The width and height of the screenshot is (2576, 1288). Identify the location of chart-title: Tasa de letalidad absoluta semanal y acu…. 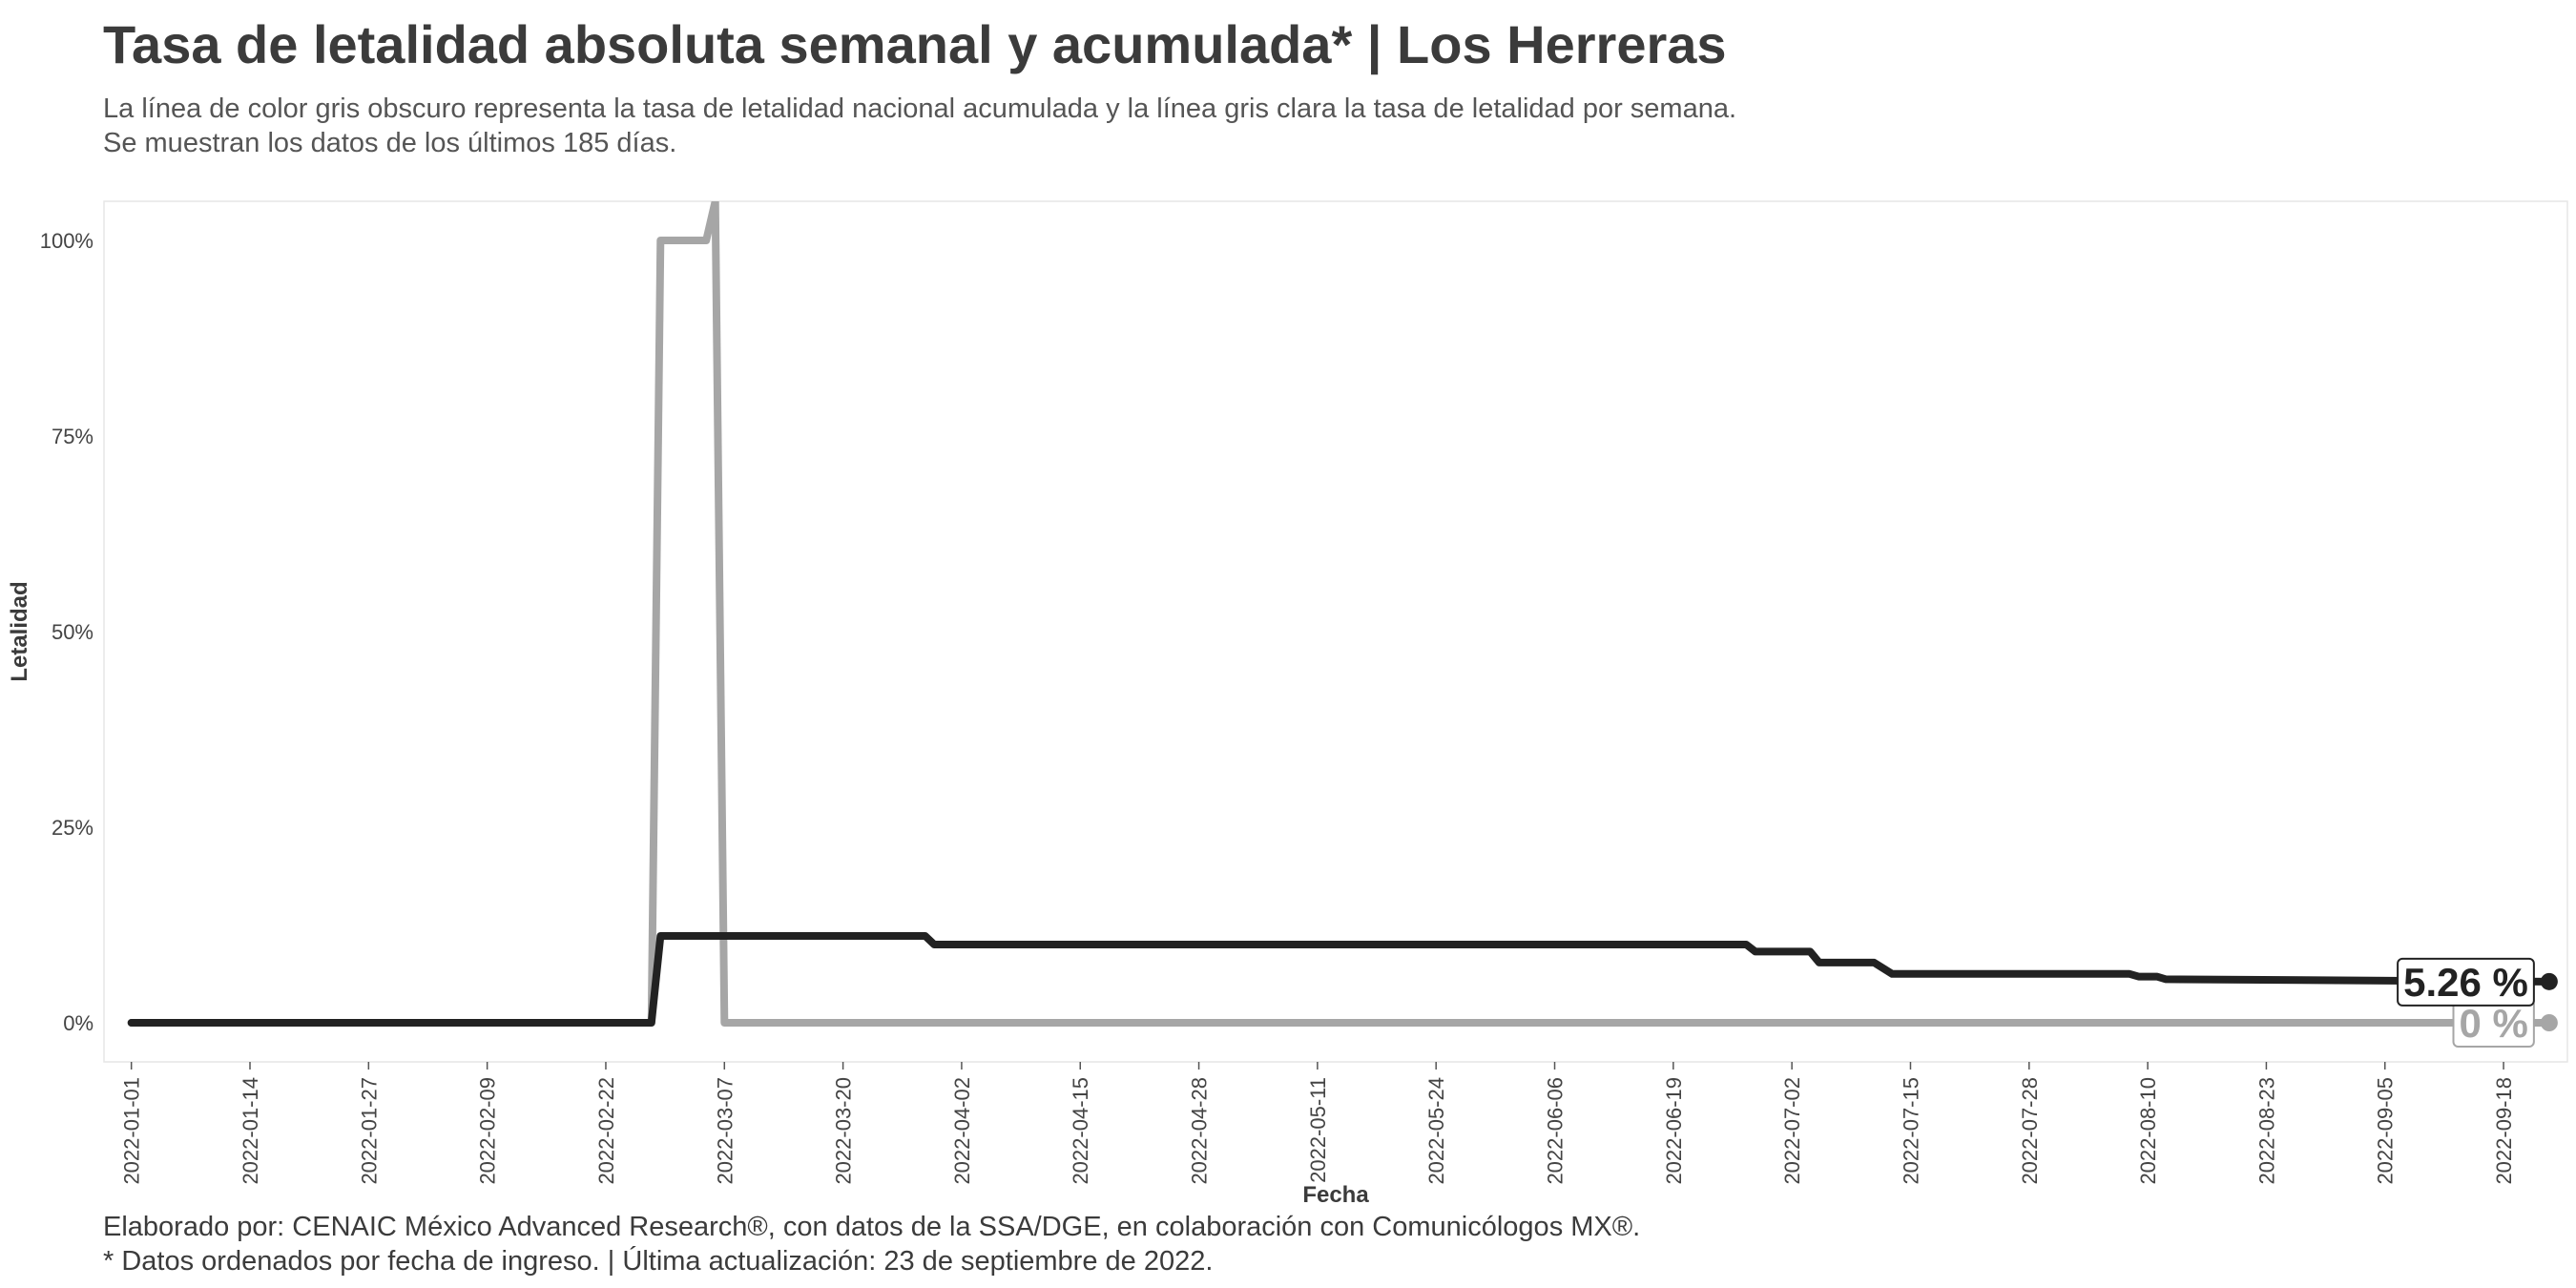
(915, 44).